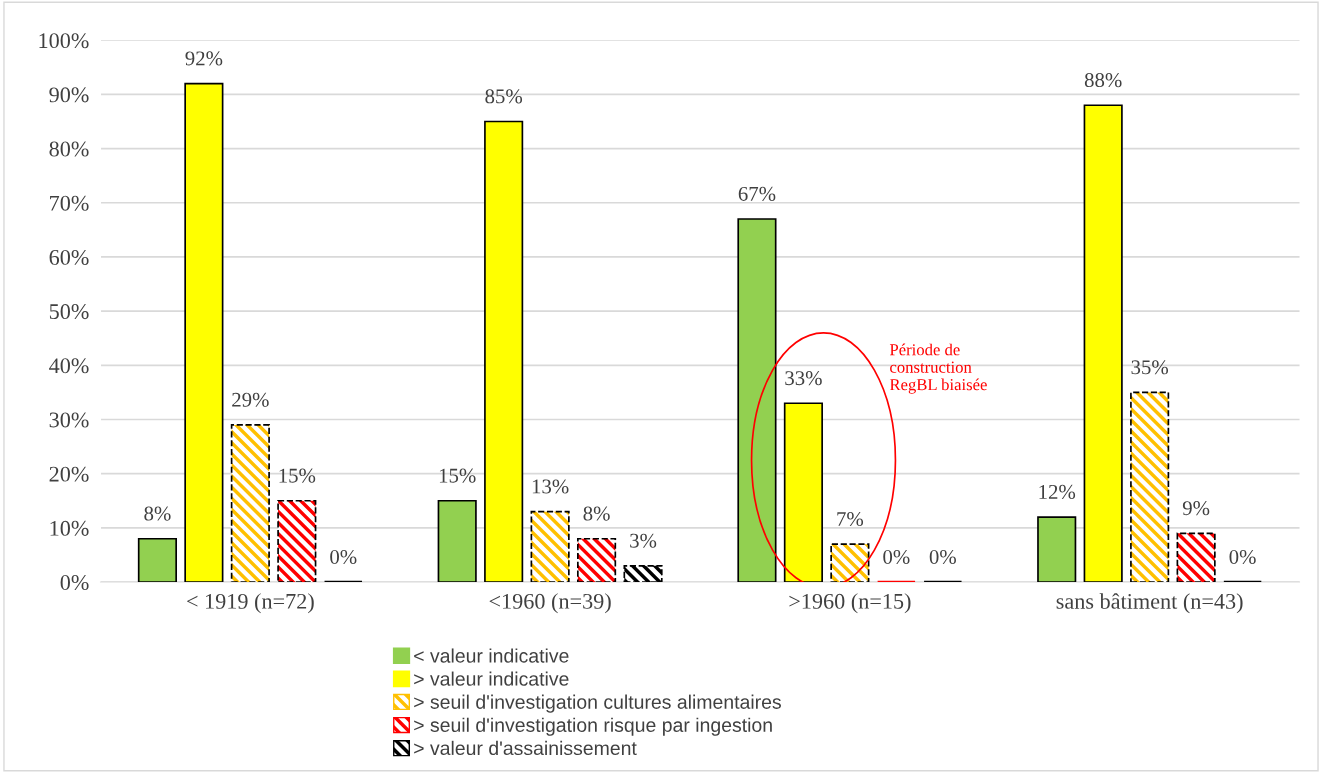 The image size is (1322, 773). I want to click on y-tick-label: 20%, so click(69, 474).